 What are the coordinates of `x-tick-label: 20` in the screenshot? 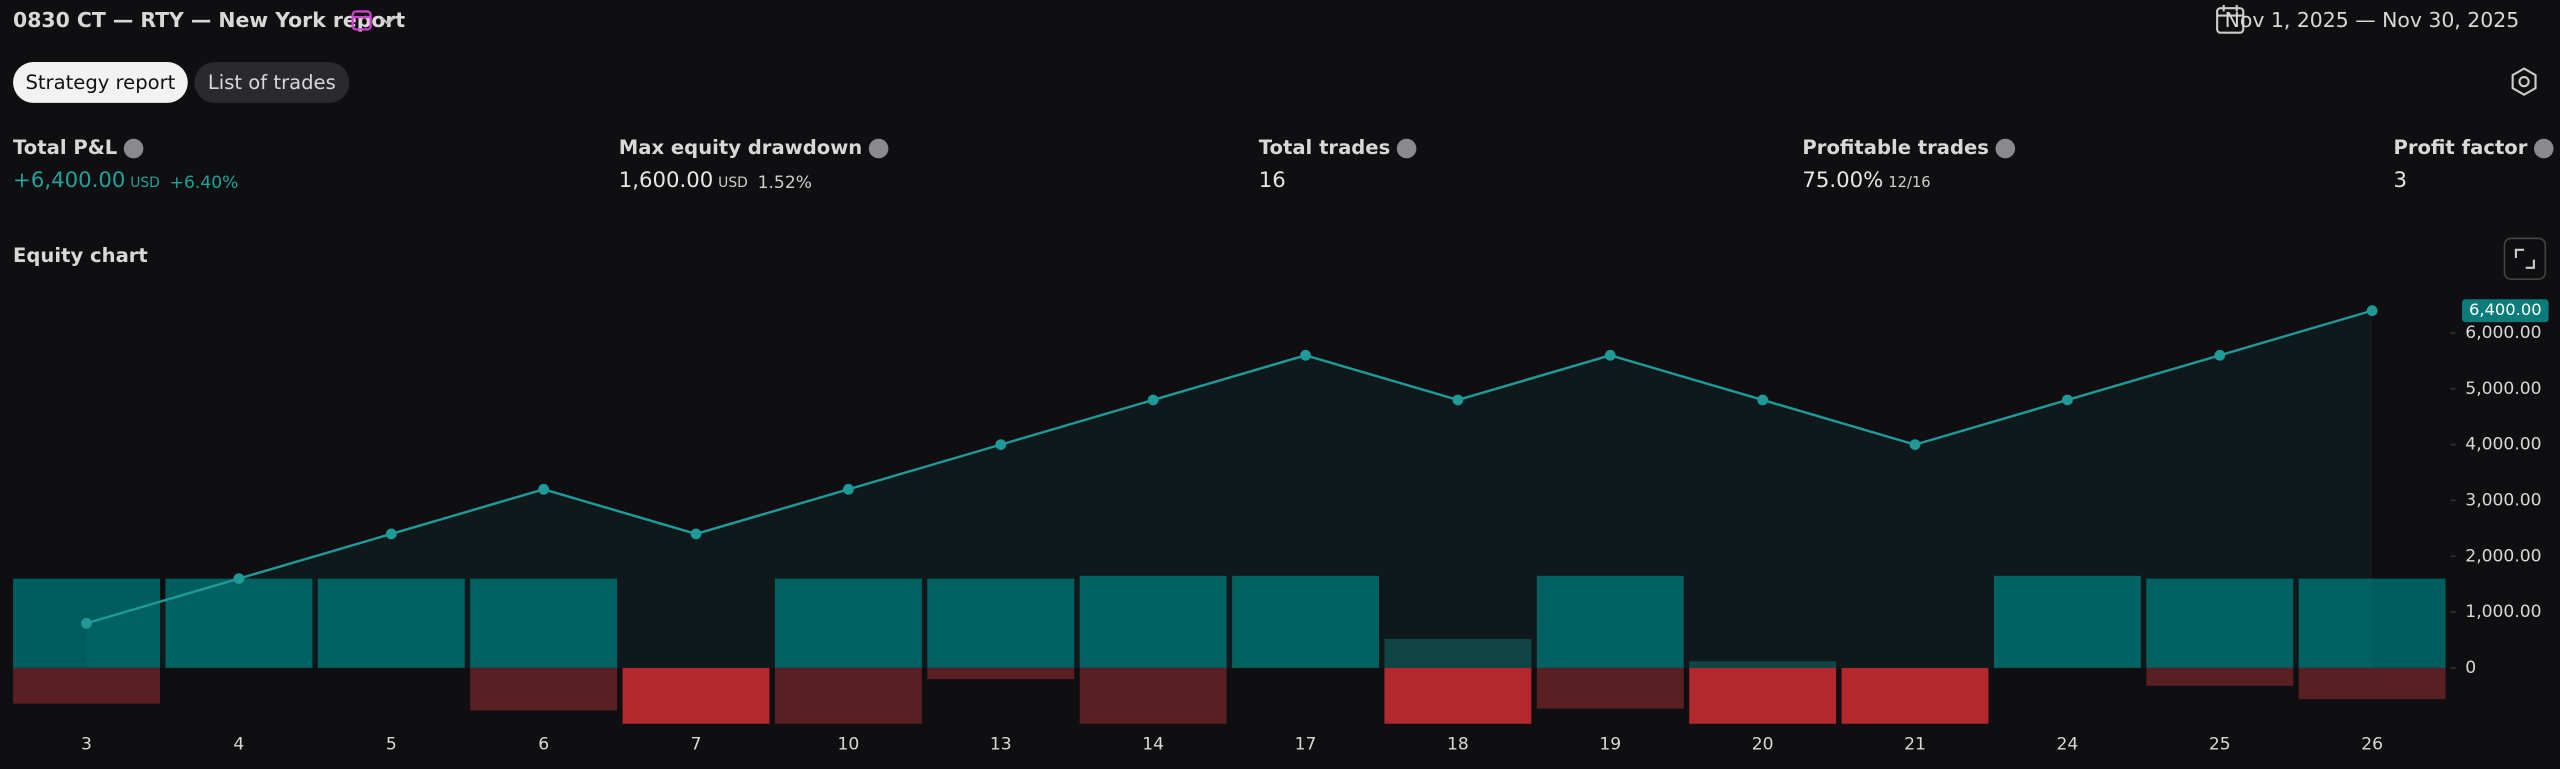 It's located at (1763, 744).